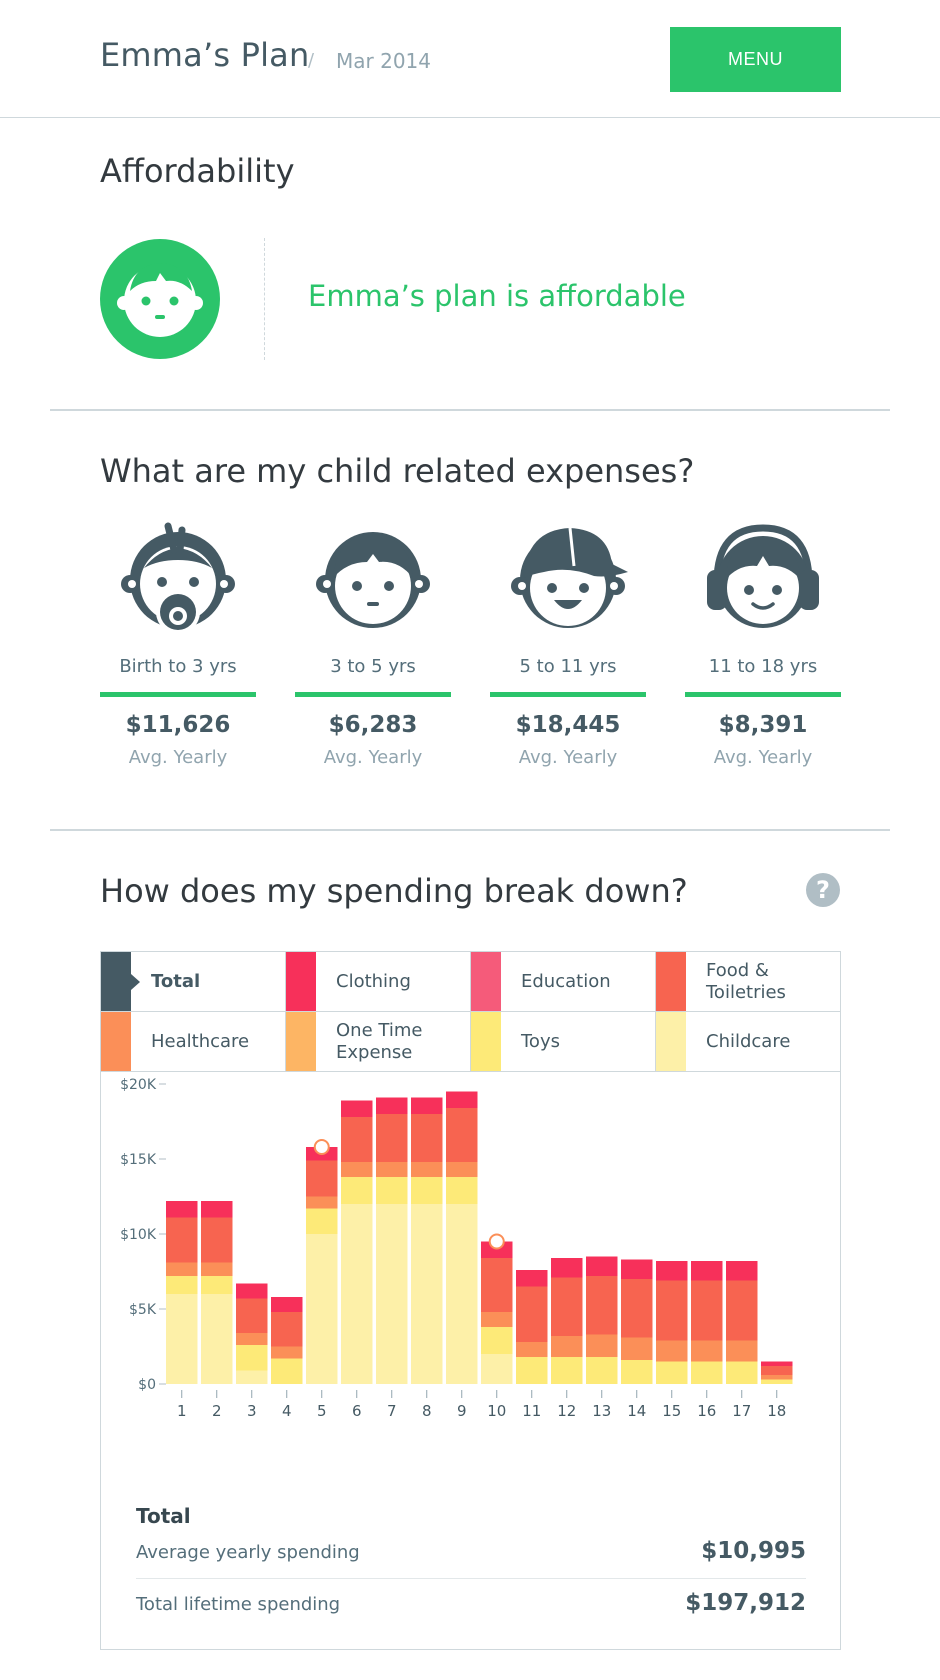 Image resolution: width=940 pixels, height=1680 pixels. Describe the element at coordinates (763, 725) in the screenshot. I see `stage-amount: $8,391` at that location.